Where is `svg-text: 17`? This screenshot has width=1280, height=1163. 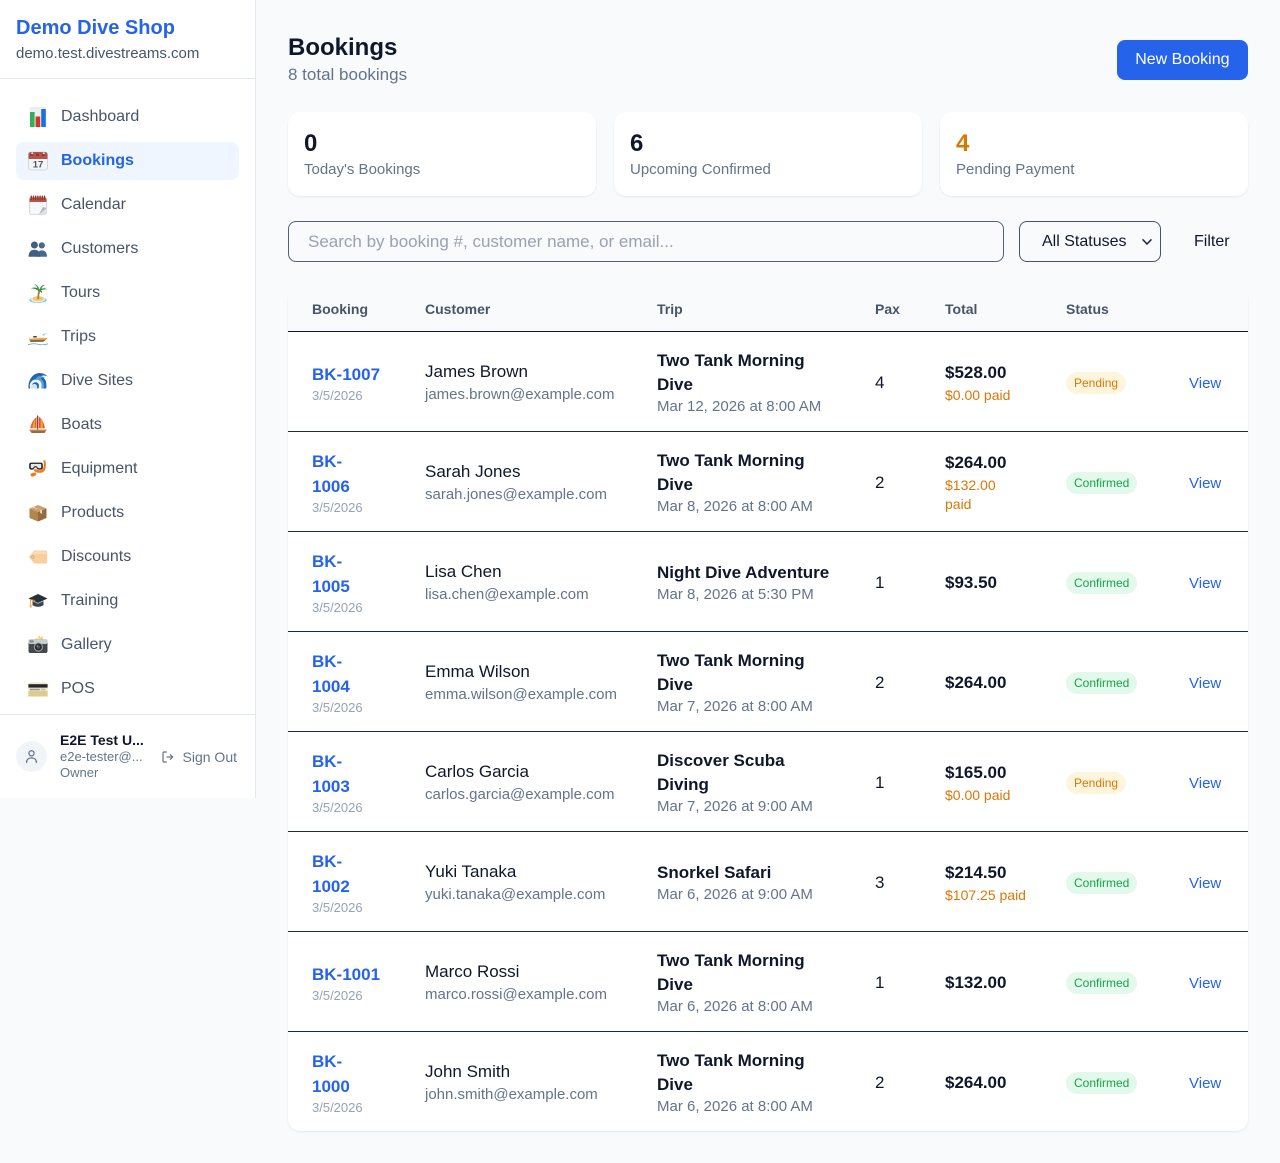 svg-text: 17 is located at coordinates (38, 165).